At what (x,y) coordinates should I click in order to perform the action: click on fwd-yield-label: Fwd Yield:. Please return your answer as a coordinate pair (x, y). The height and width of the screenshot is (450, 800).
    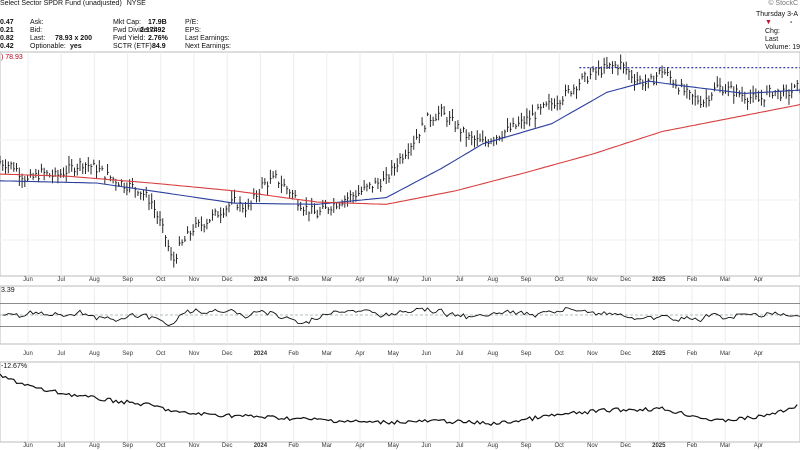
    Looking at the image, I should click on (129, 38).